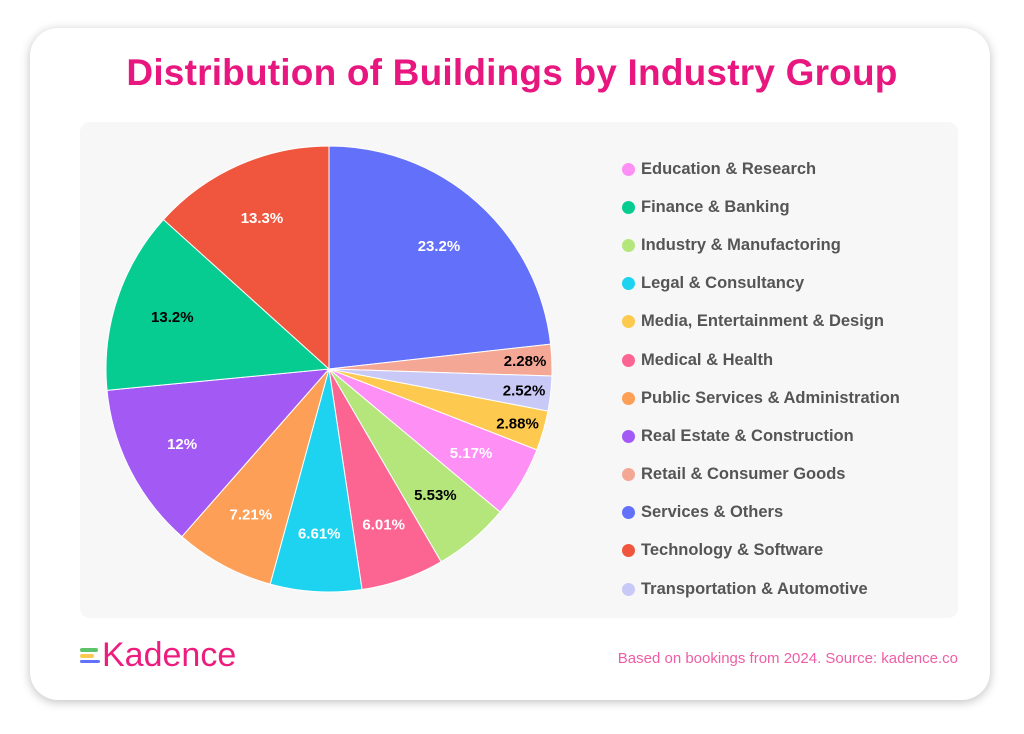 The height and width of the screenshot is (734, 1024). I want to click on legend-item: Transportation & Automotive, so click(761, 589).